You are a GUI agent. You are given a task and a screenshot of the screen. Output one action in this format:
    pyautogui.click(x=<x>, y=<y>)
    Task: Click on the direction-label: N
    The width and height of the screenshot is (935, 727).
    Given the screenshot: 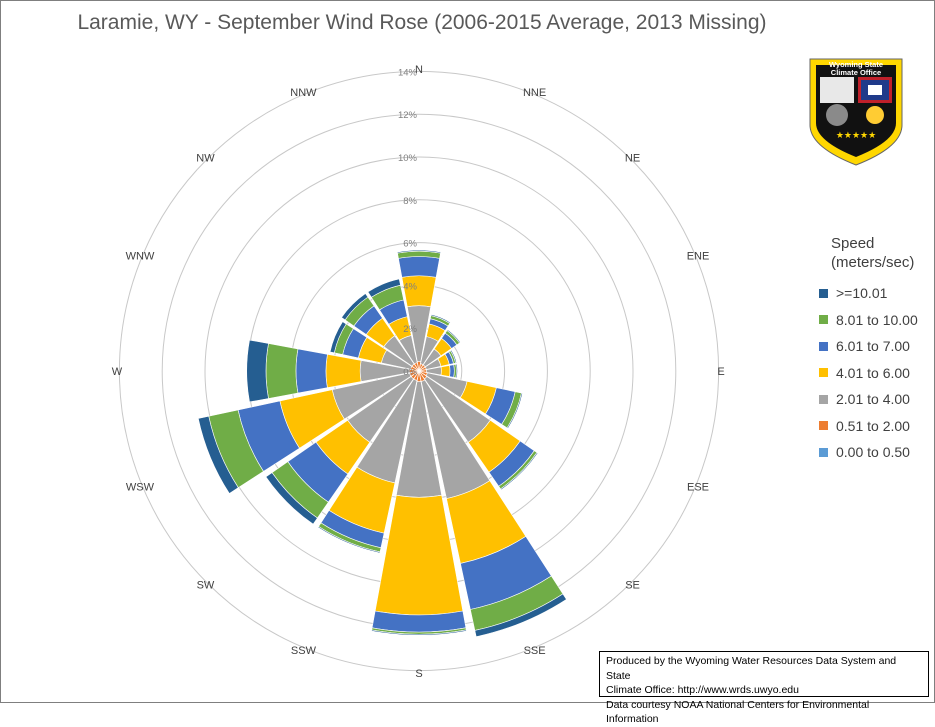 What is the action you would take?
    pyautogui.click(x=419, y=70)
    